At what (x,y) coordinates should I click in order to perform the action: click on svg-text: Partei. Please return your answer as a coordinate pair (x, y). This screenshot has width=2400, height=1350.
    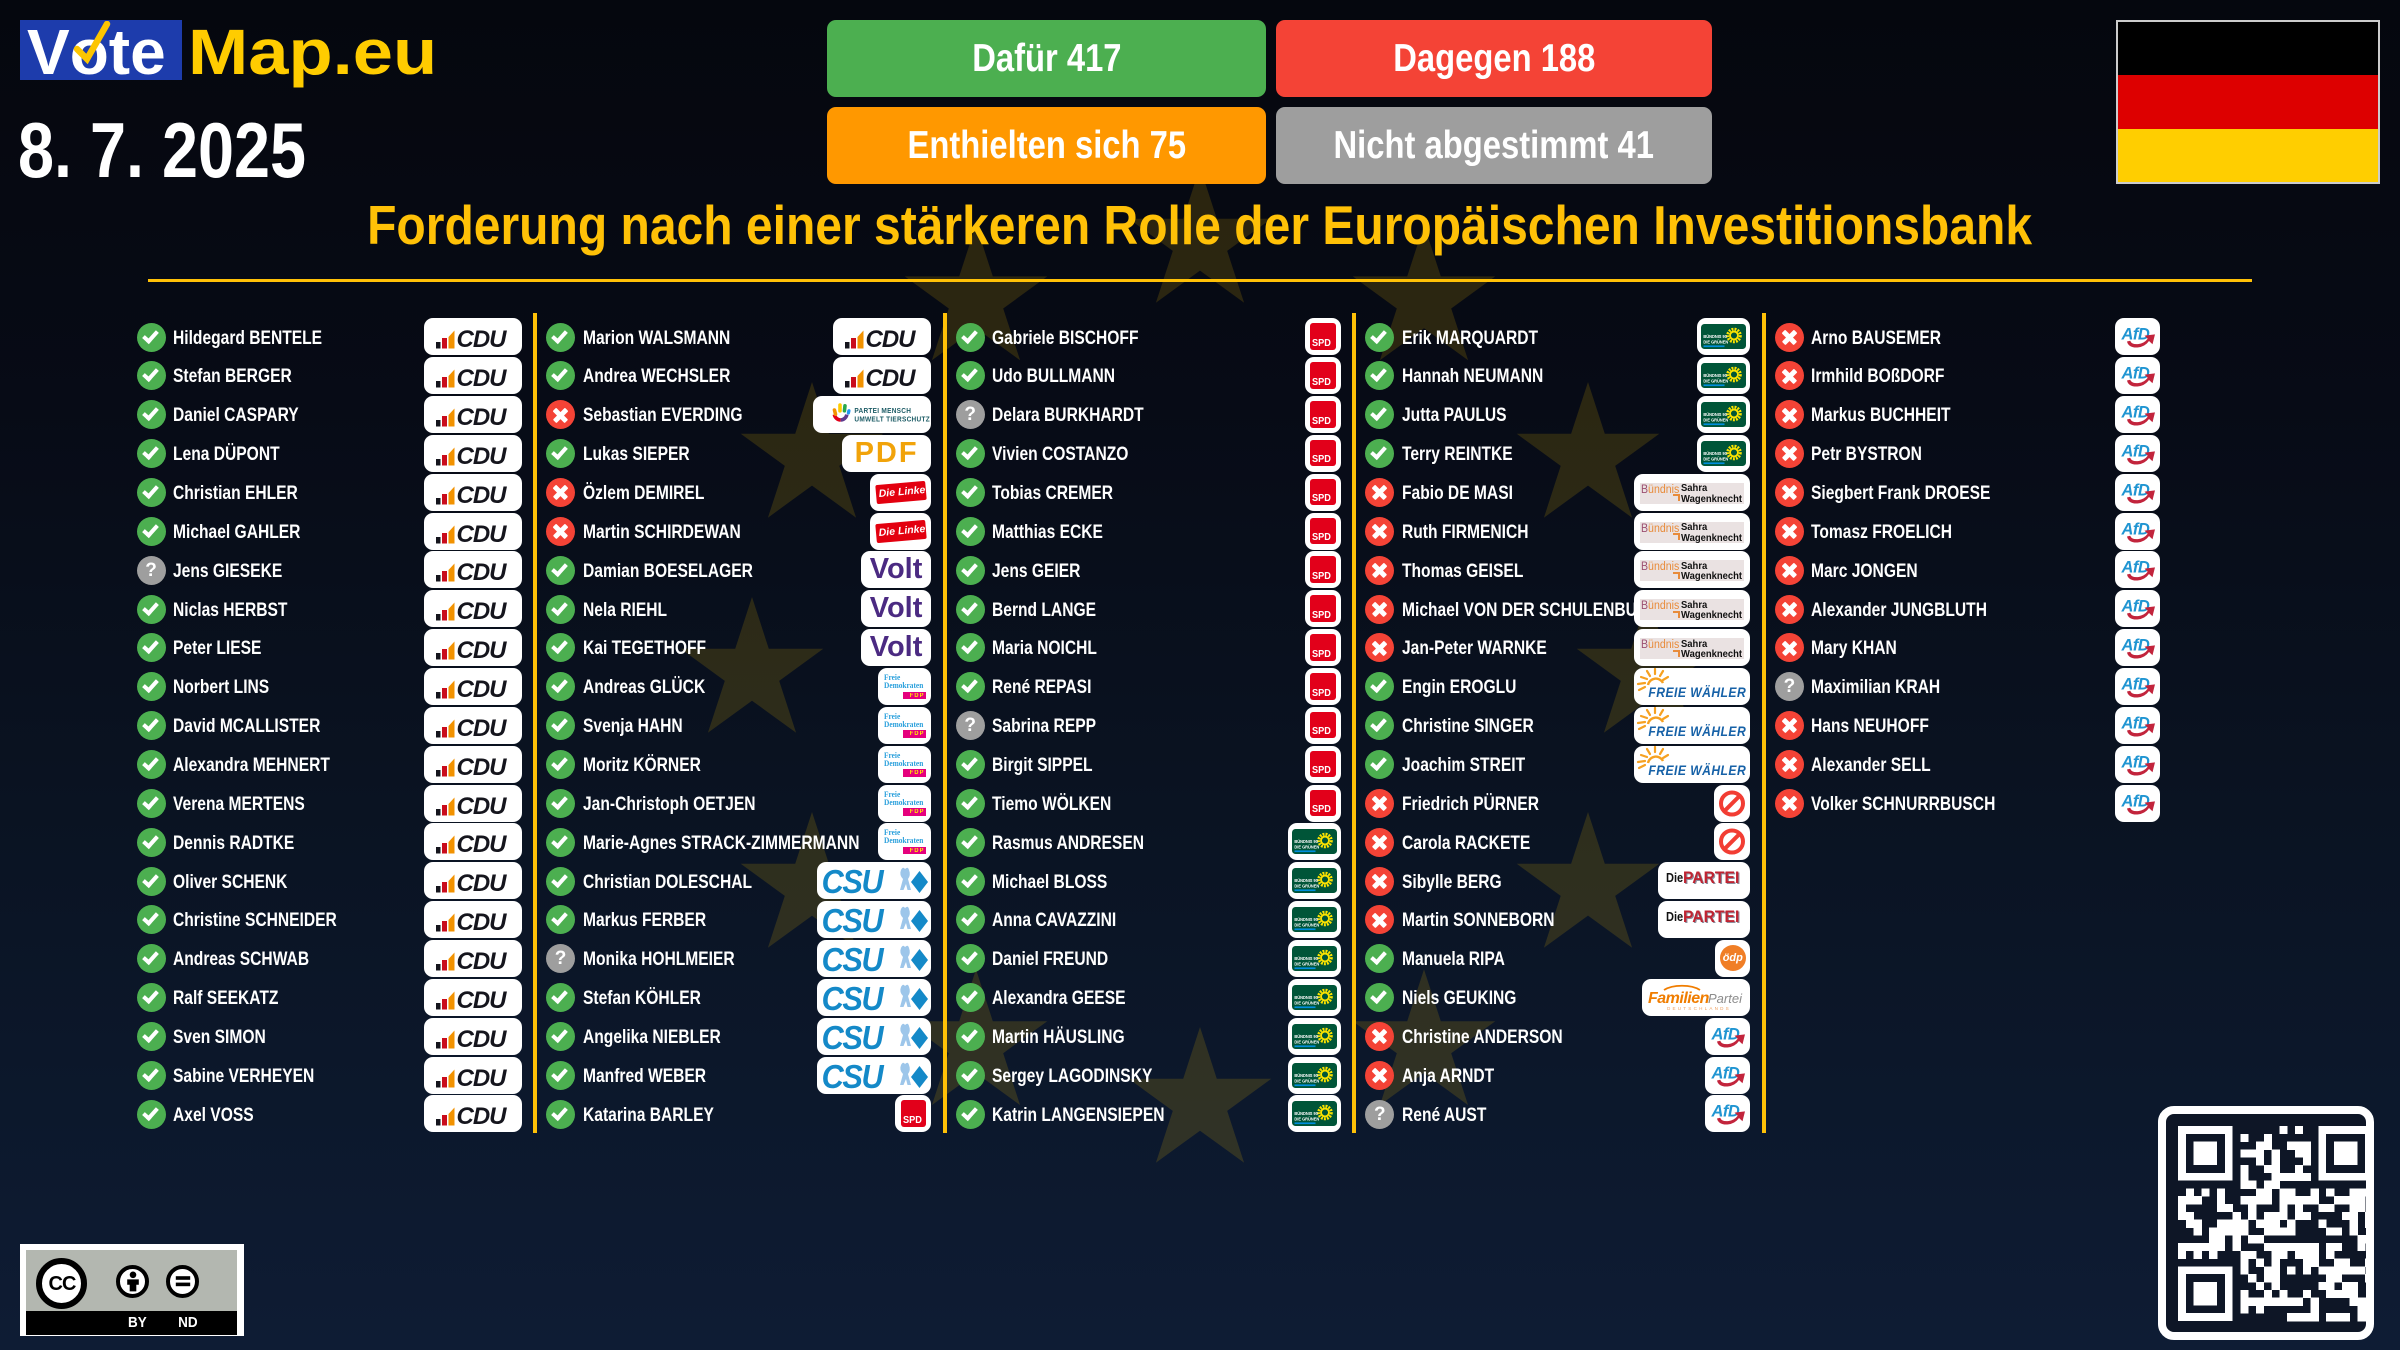
    Looking at the image, I should click on (1725, 998).